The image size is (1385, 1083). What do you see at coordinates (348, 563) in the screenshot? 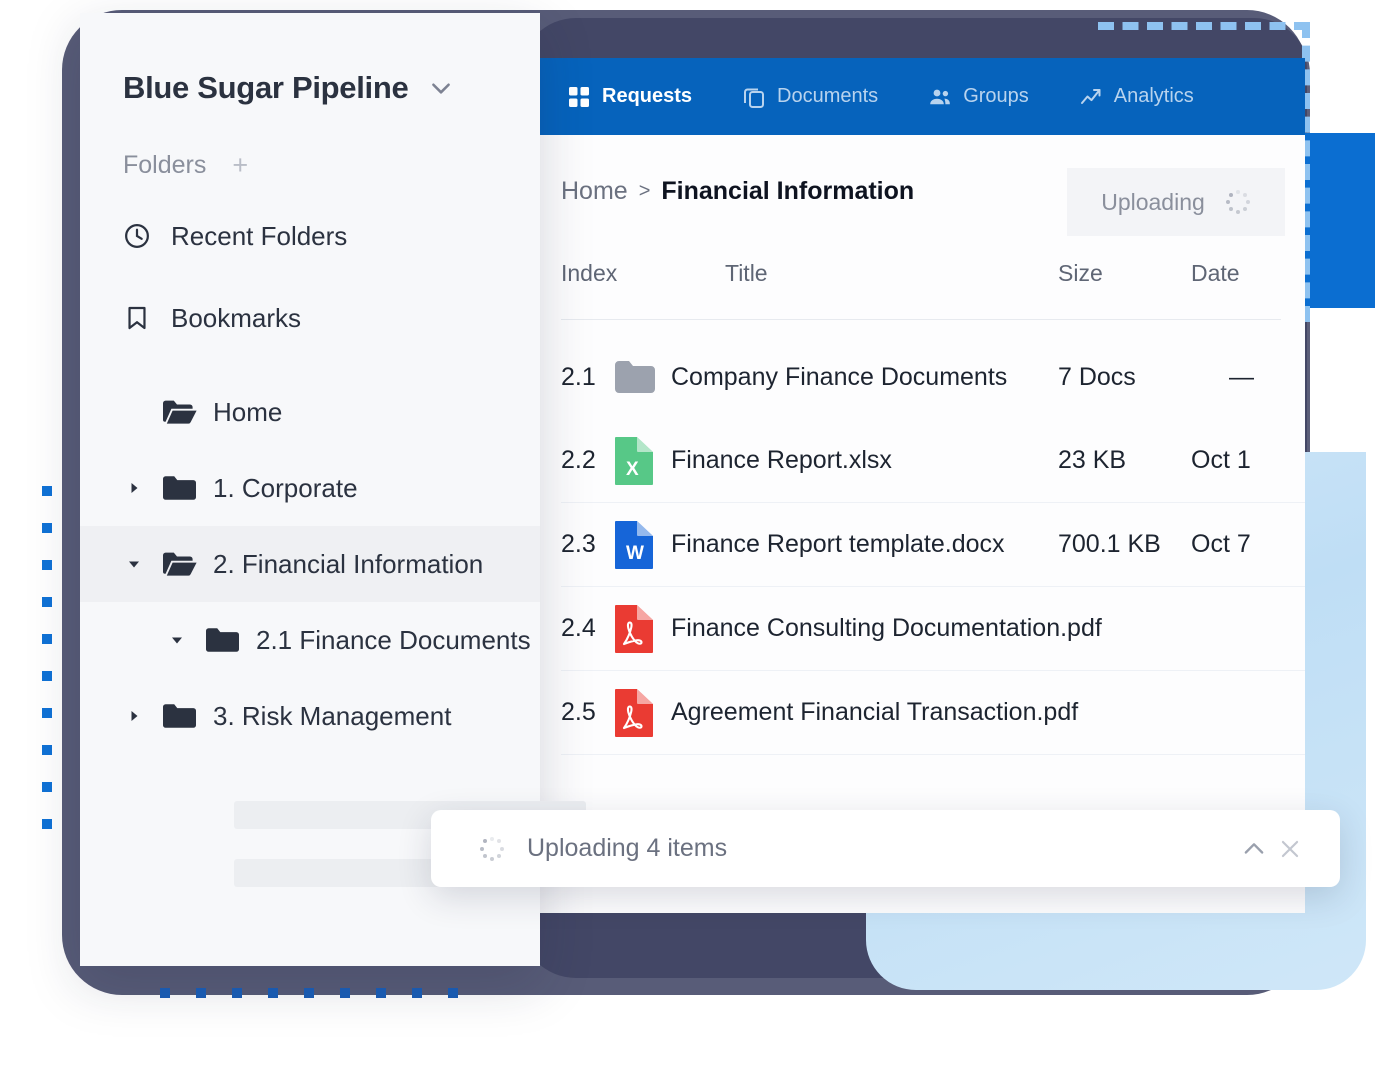
I see `tree-item-label: 2. Financial Information` at bounding box center [348, 563].